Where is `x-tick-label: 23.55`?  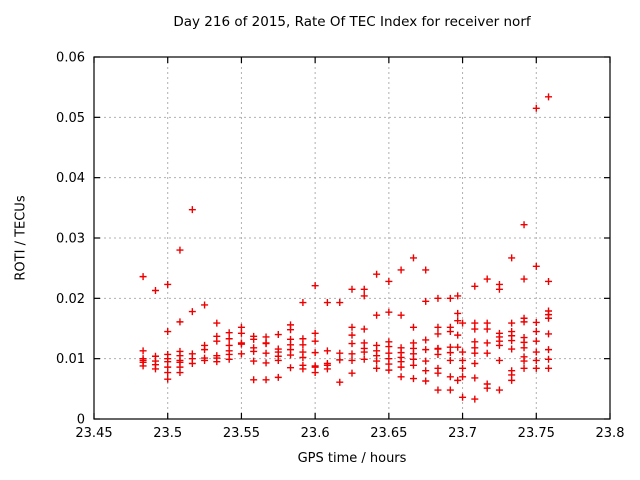 x-tick-label: 23.55 is located at coordinates (241, 433).